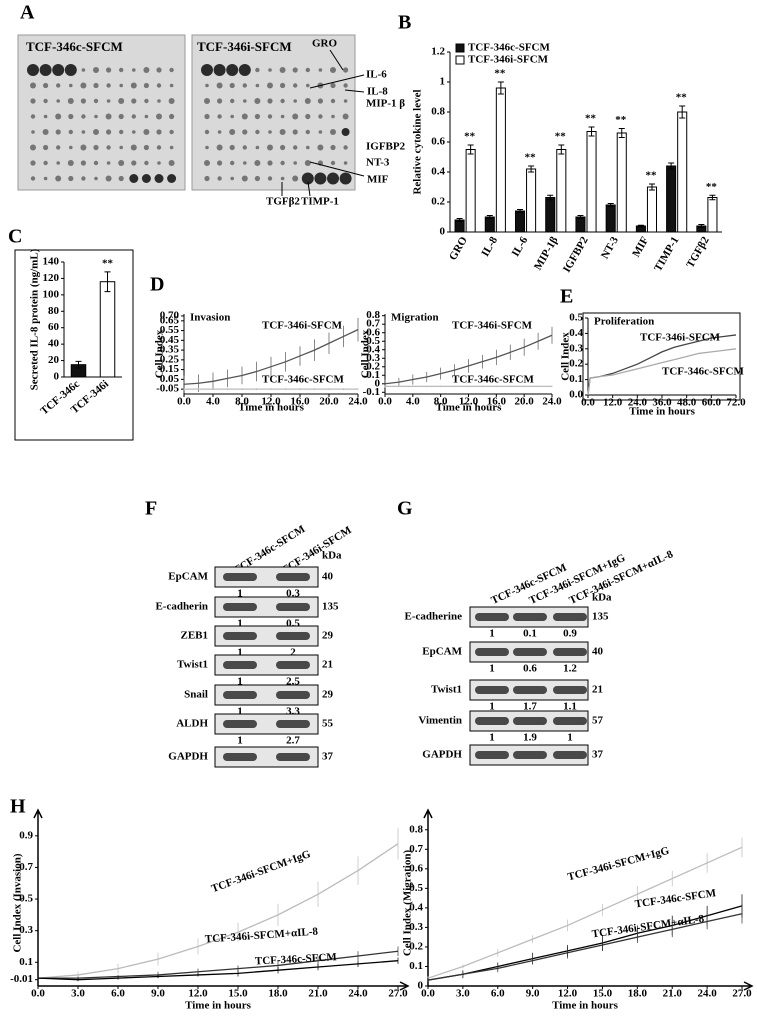 The height and width of the screenshot is (1020, 757). Describe the element at coordinates (192, 724) in the screenshot. I see `protein-label: ALDH` at that location.